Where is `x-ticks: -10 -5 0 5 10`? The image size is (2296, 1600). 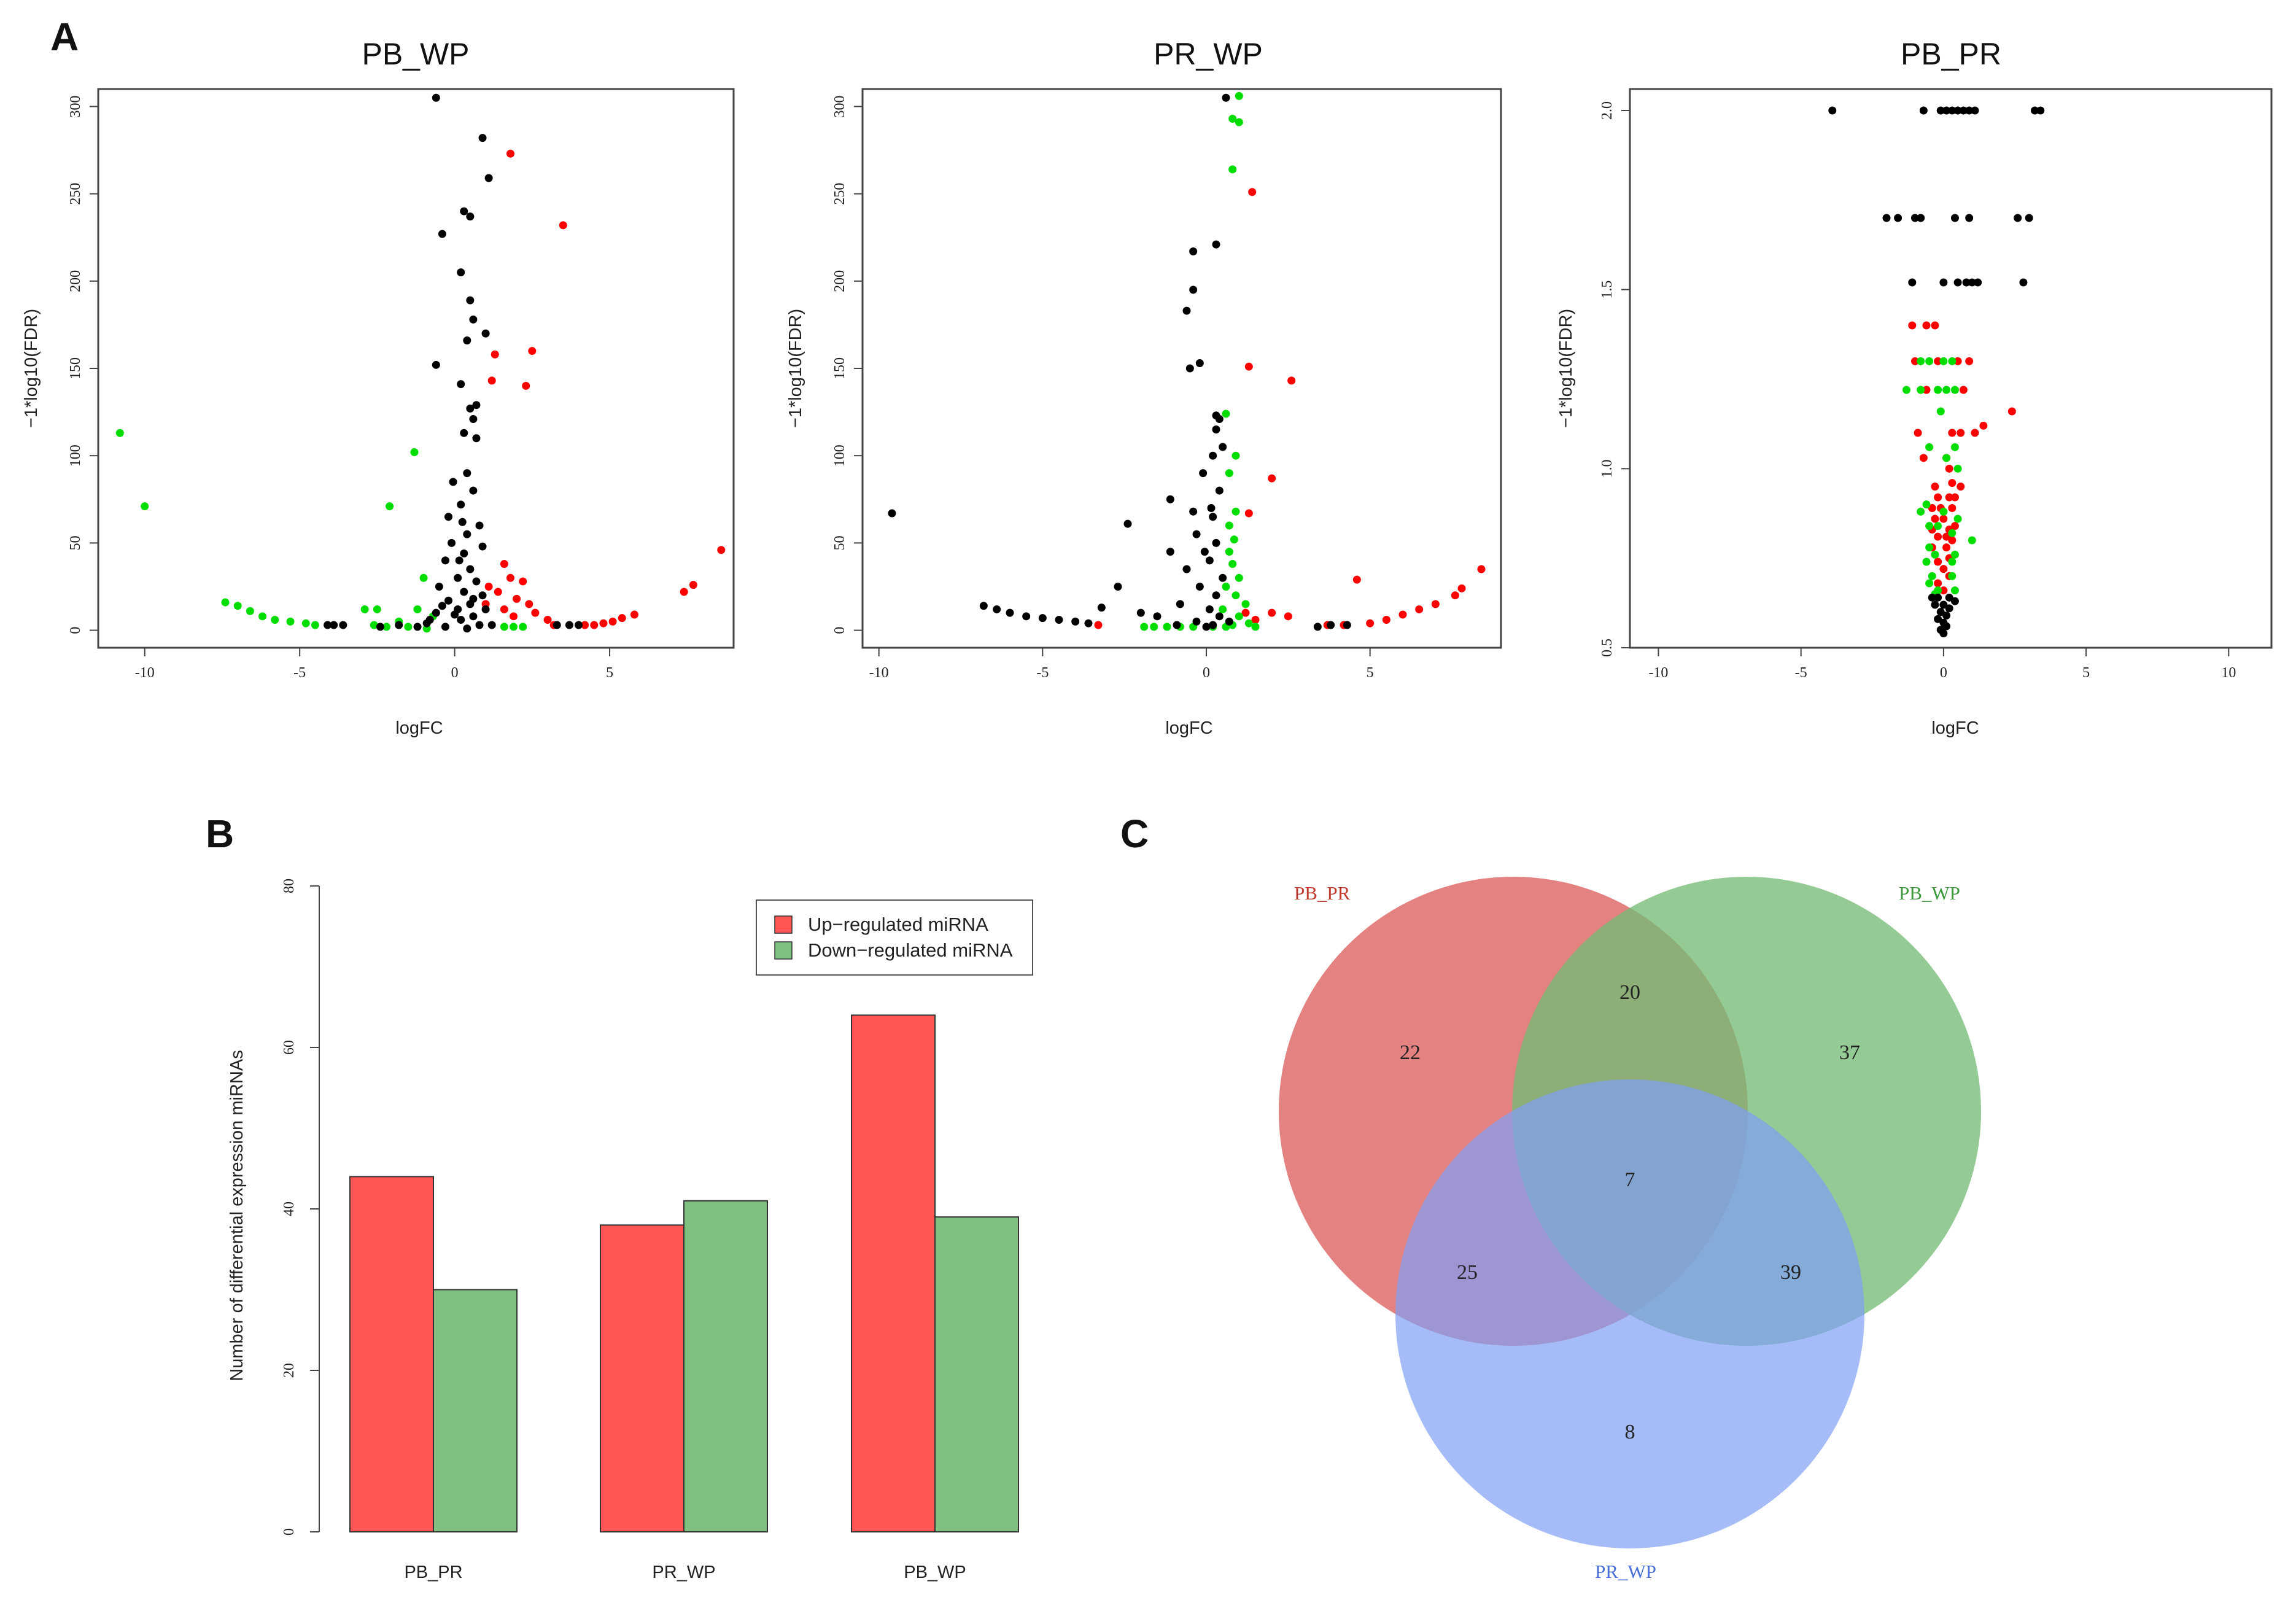 x-ticks: -10 -5 0 5 10 is located at coordinates (1942, 664).